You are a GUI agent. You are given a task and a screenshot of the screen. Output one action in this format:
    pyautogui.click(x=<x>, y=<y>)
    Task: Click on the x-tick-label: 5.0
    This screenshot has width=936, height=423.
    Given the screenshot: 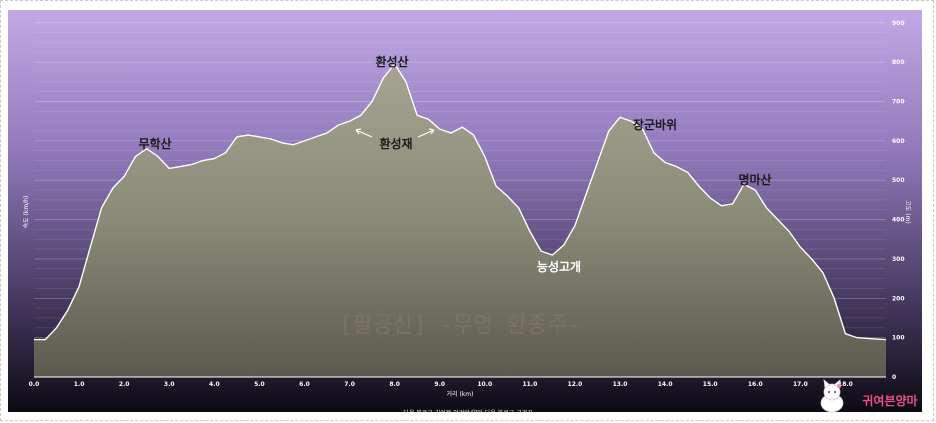 What is the action you would take?
    pyautogui.click(x=259, y=384)
    